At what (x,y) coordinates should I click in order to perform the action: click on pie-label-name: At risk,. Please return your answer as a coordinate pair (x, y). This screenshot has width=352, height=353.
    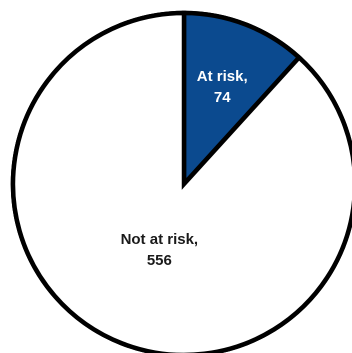
    Looking at the image, I should click on (222, 76).